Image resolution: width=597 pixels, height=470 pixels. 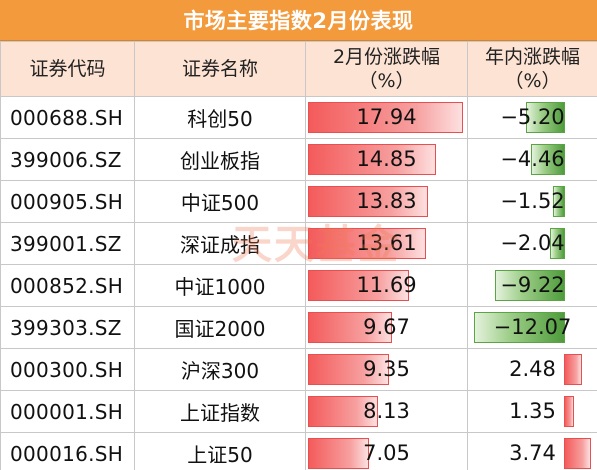 I want to click on table-row: 399006.SZ 创业板指 14.85 −4.46, so click(x=298, y=159).